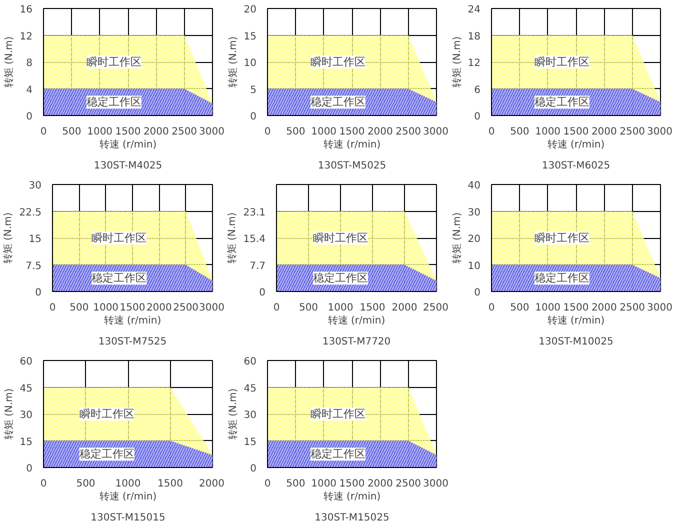 The image size is (674, 529). What do you see at coordinates (258, 266) in the screenshot?
I see `y-tick-label: 7.7` at bounding box center [258, 266].